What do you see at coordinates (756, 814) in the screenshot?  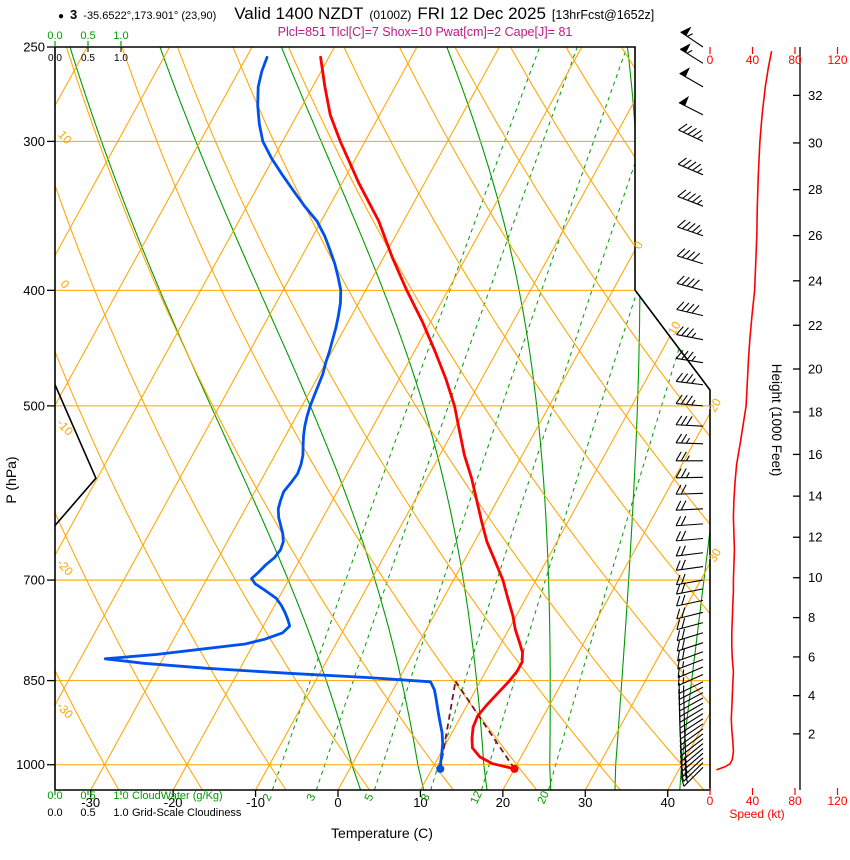 I see `svg-text: Speed (kt)` at bounding box center [756, 814].